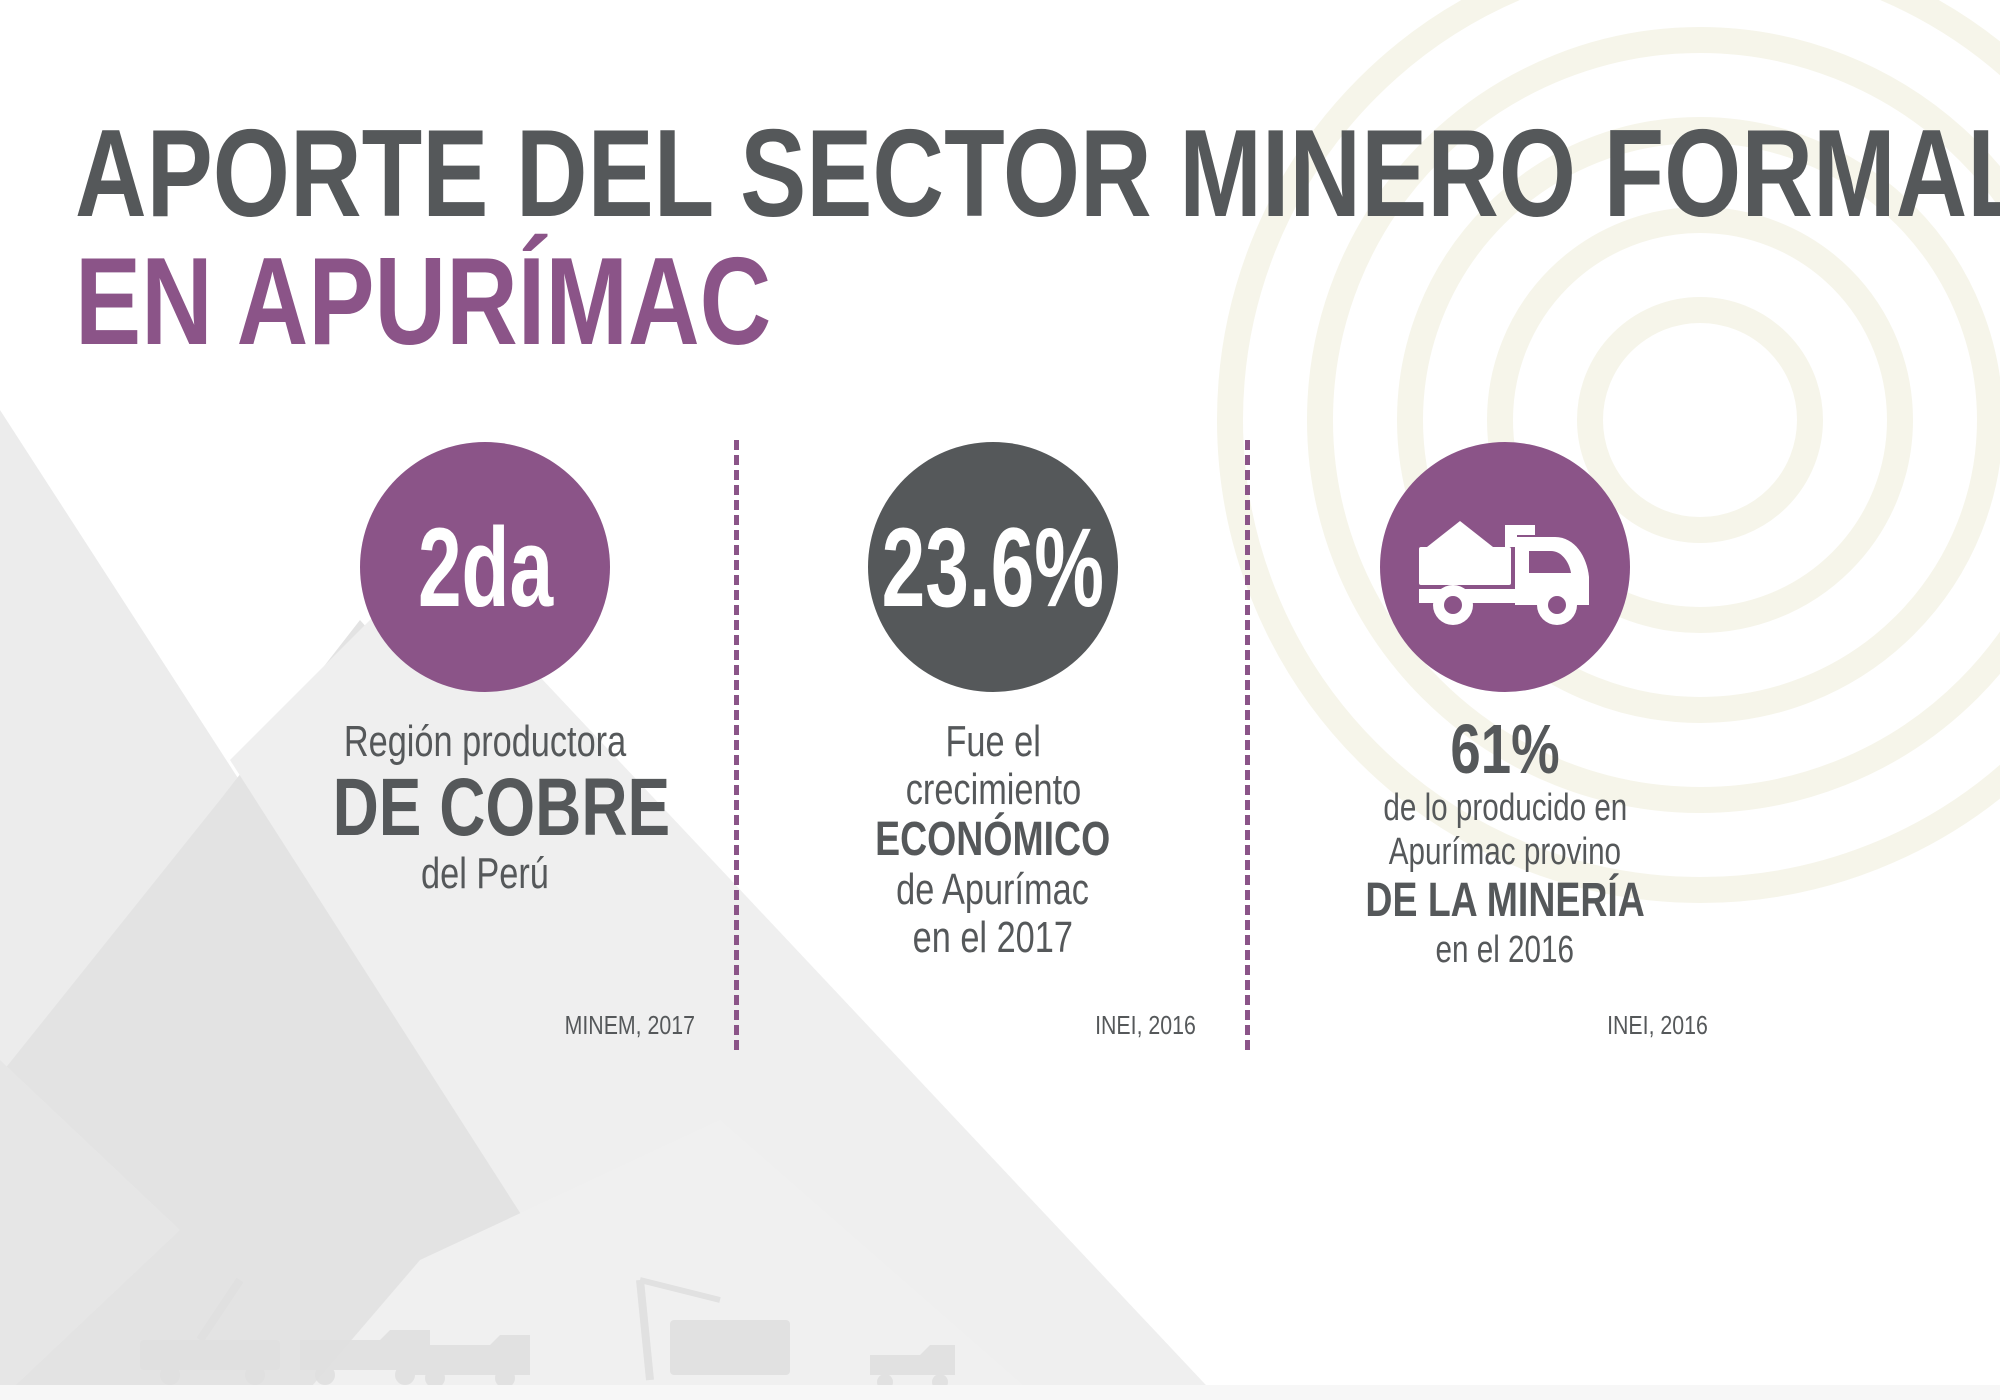 This screenshot has height=1400, width=2000. I want to click on stat-line: Apurímac provino, so click(1505, 852).